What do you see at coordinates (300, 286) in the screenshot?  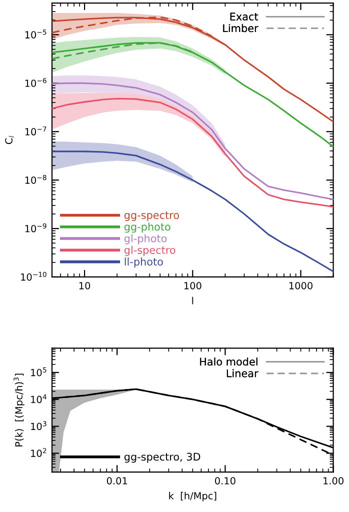 I see `x-tick-label: 1000` at bounding box center [300, 286].